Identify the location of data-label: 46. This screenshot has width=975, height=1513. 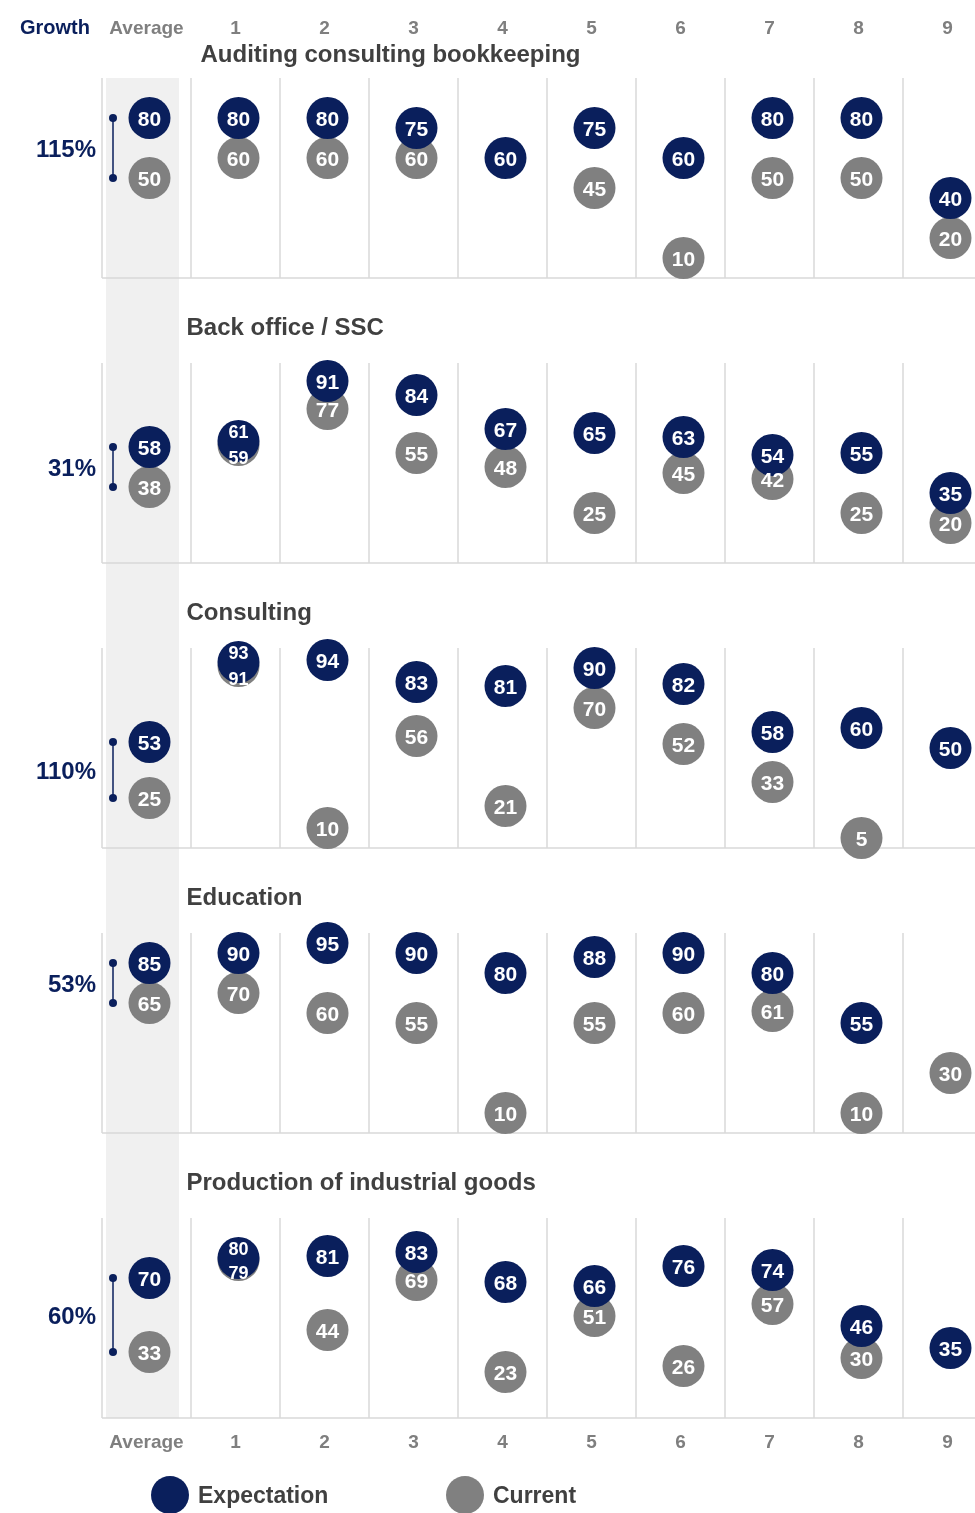
(861, 1326).